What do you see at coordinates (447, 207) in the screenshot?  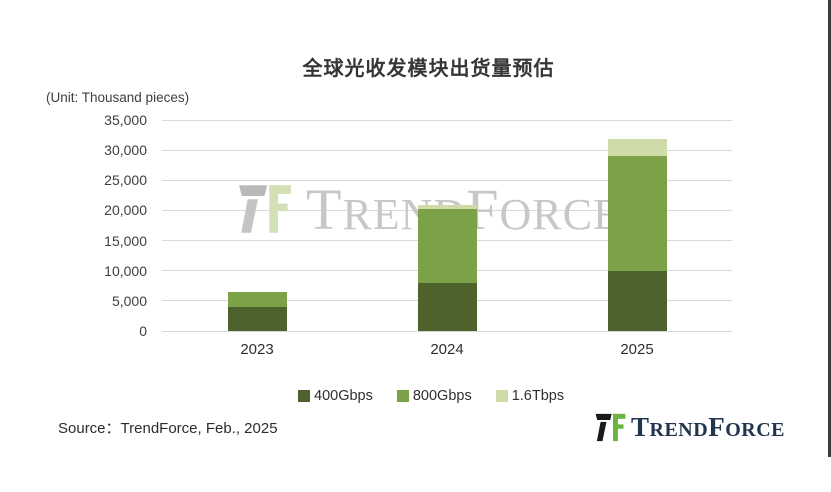 I see `bar-segment-2024-1.6tbps` at bounding box center [447, 207].